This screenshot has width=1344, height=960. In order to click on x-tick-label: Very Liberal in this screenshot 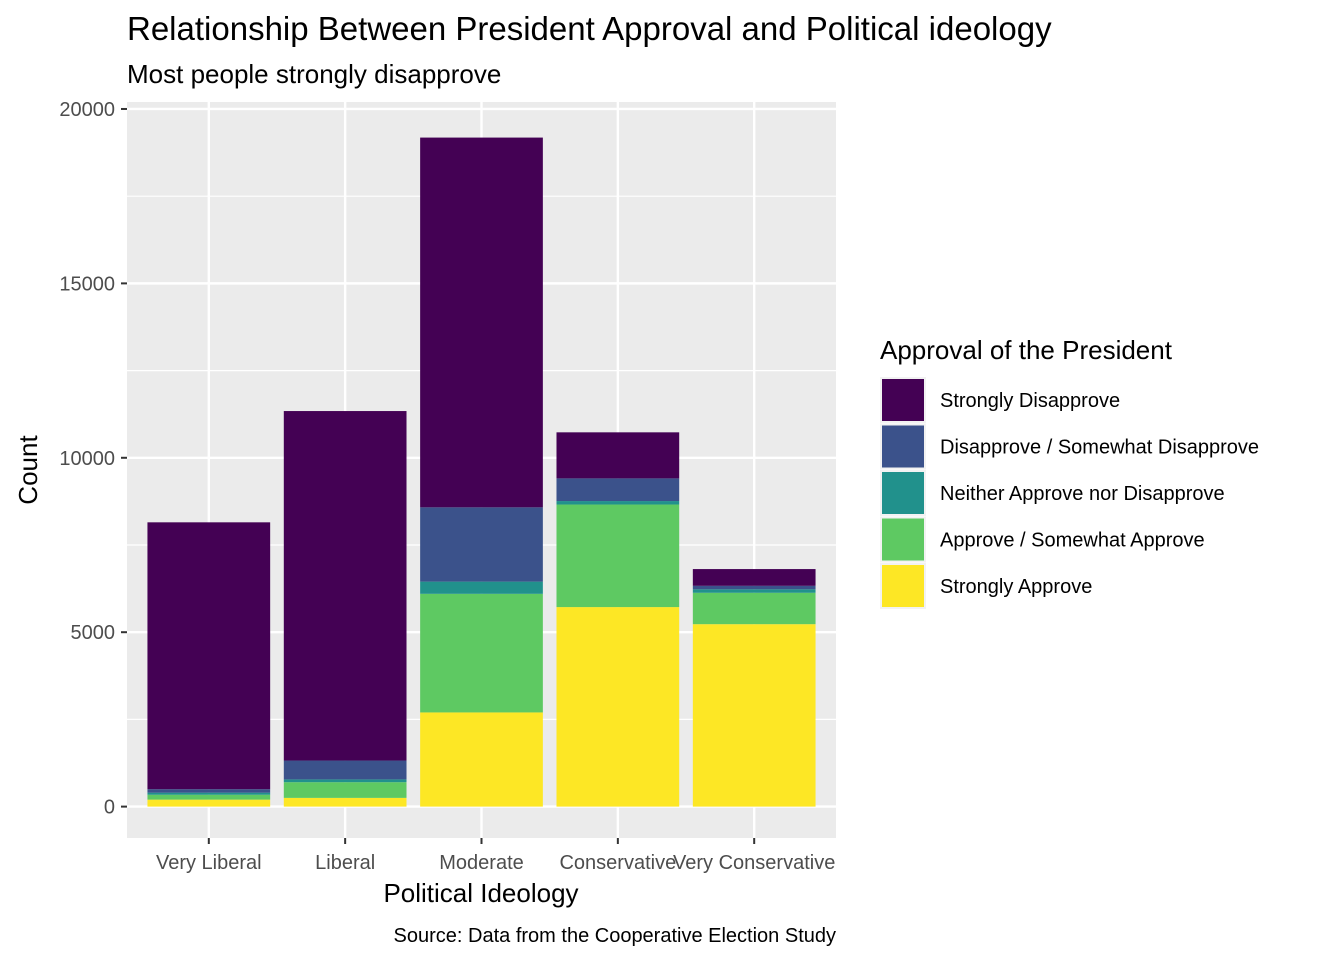, I will do `click(209, 863)`.